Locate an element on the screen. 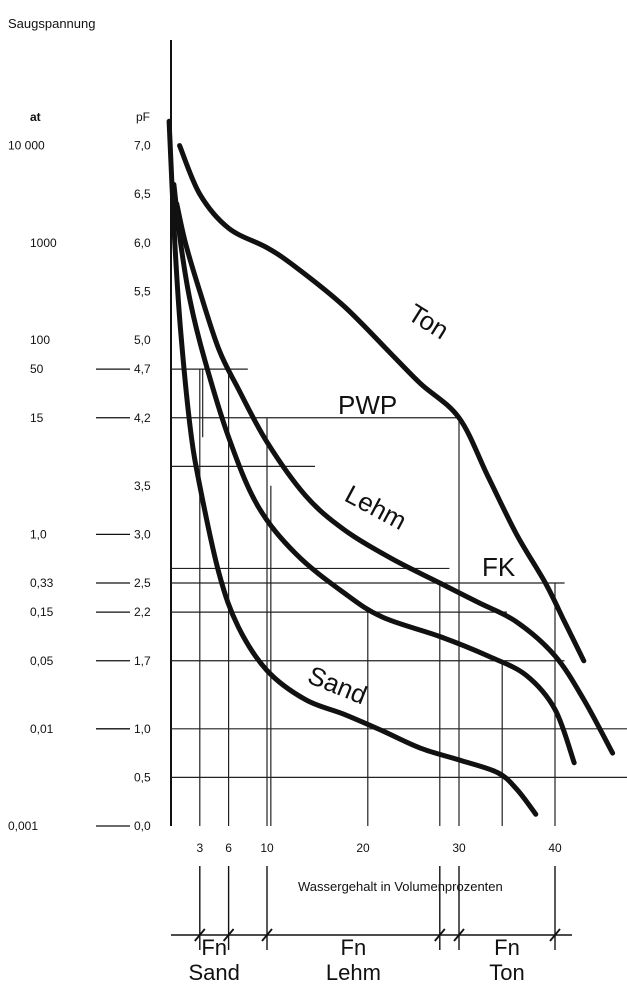 The width and height of the screenshot is (627, 986). at-tick-label-4-2: 15 is located at coordinates (37, 418).